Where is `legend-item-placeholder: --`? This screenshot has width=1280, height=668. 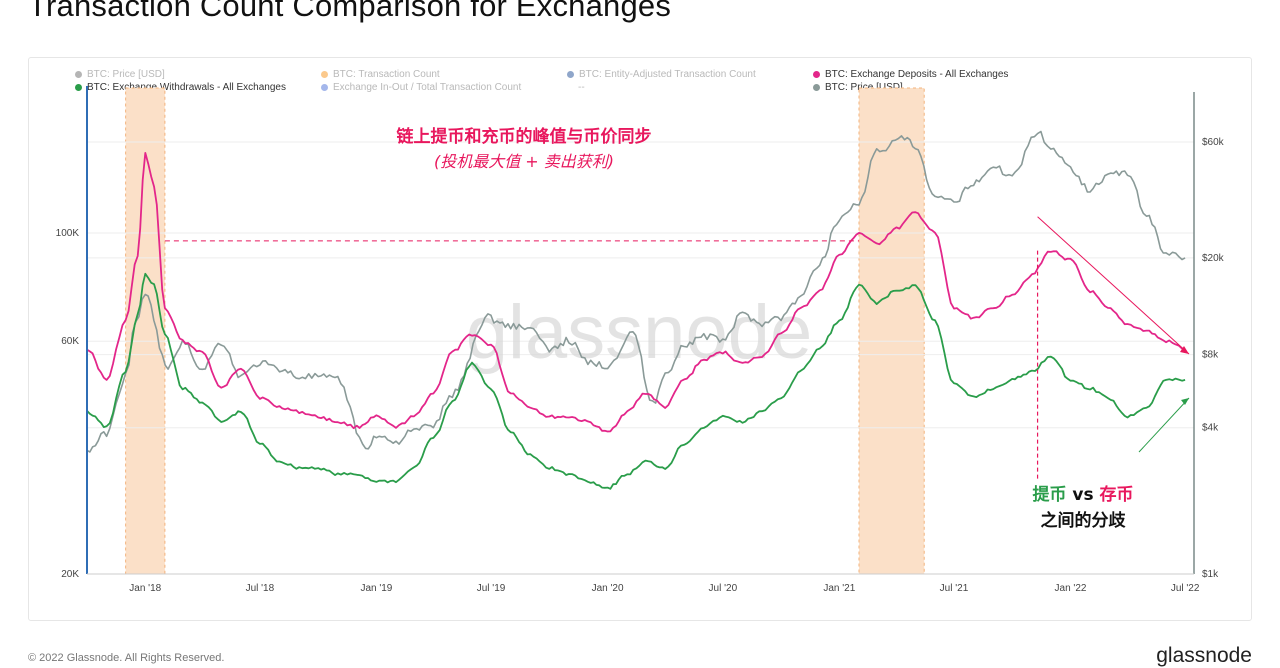
legend-item-placeholder: -- is located at coordinates (581, 87).